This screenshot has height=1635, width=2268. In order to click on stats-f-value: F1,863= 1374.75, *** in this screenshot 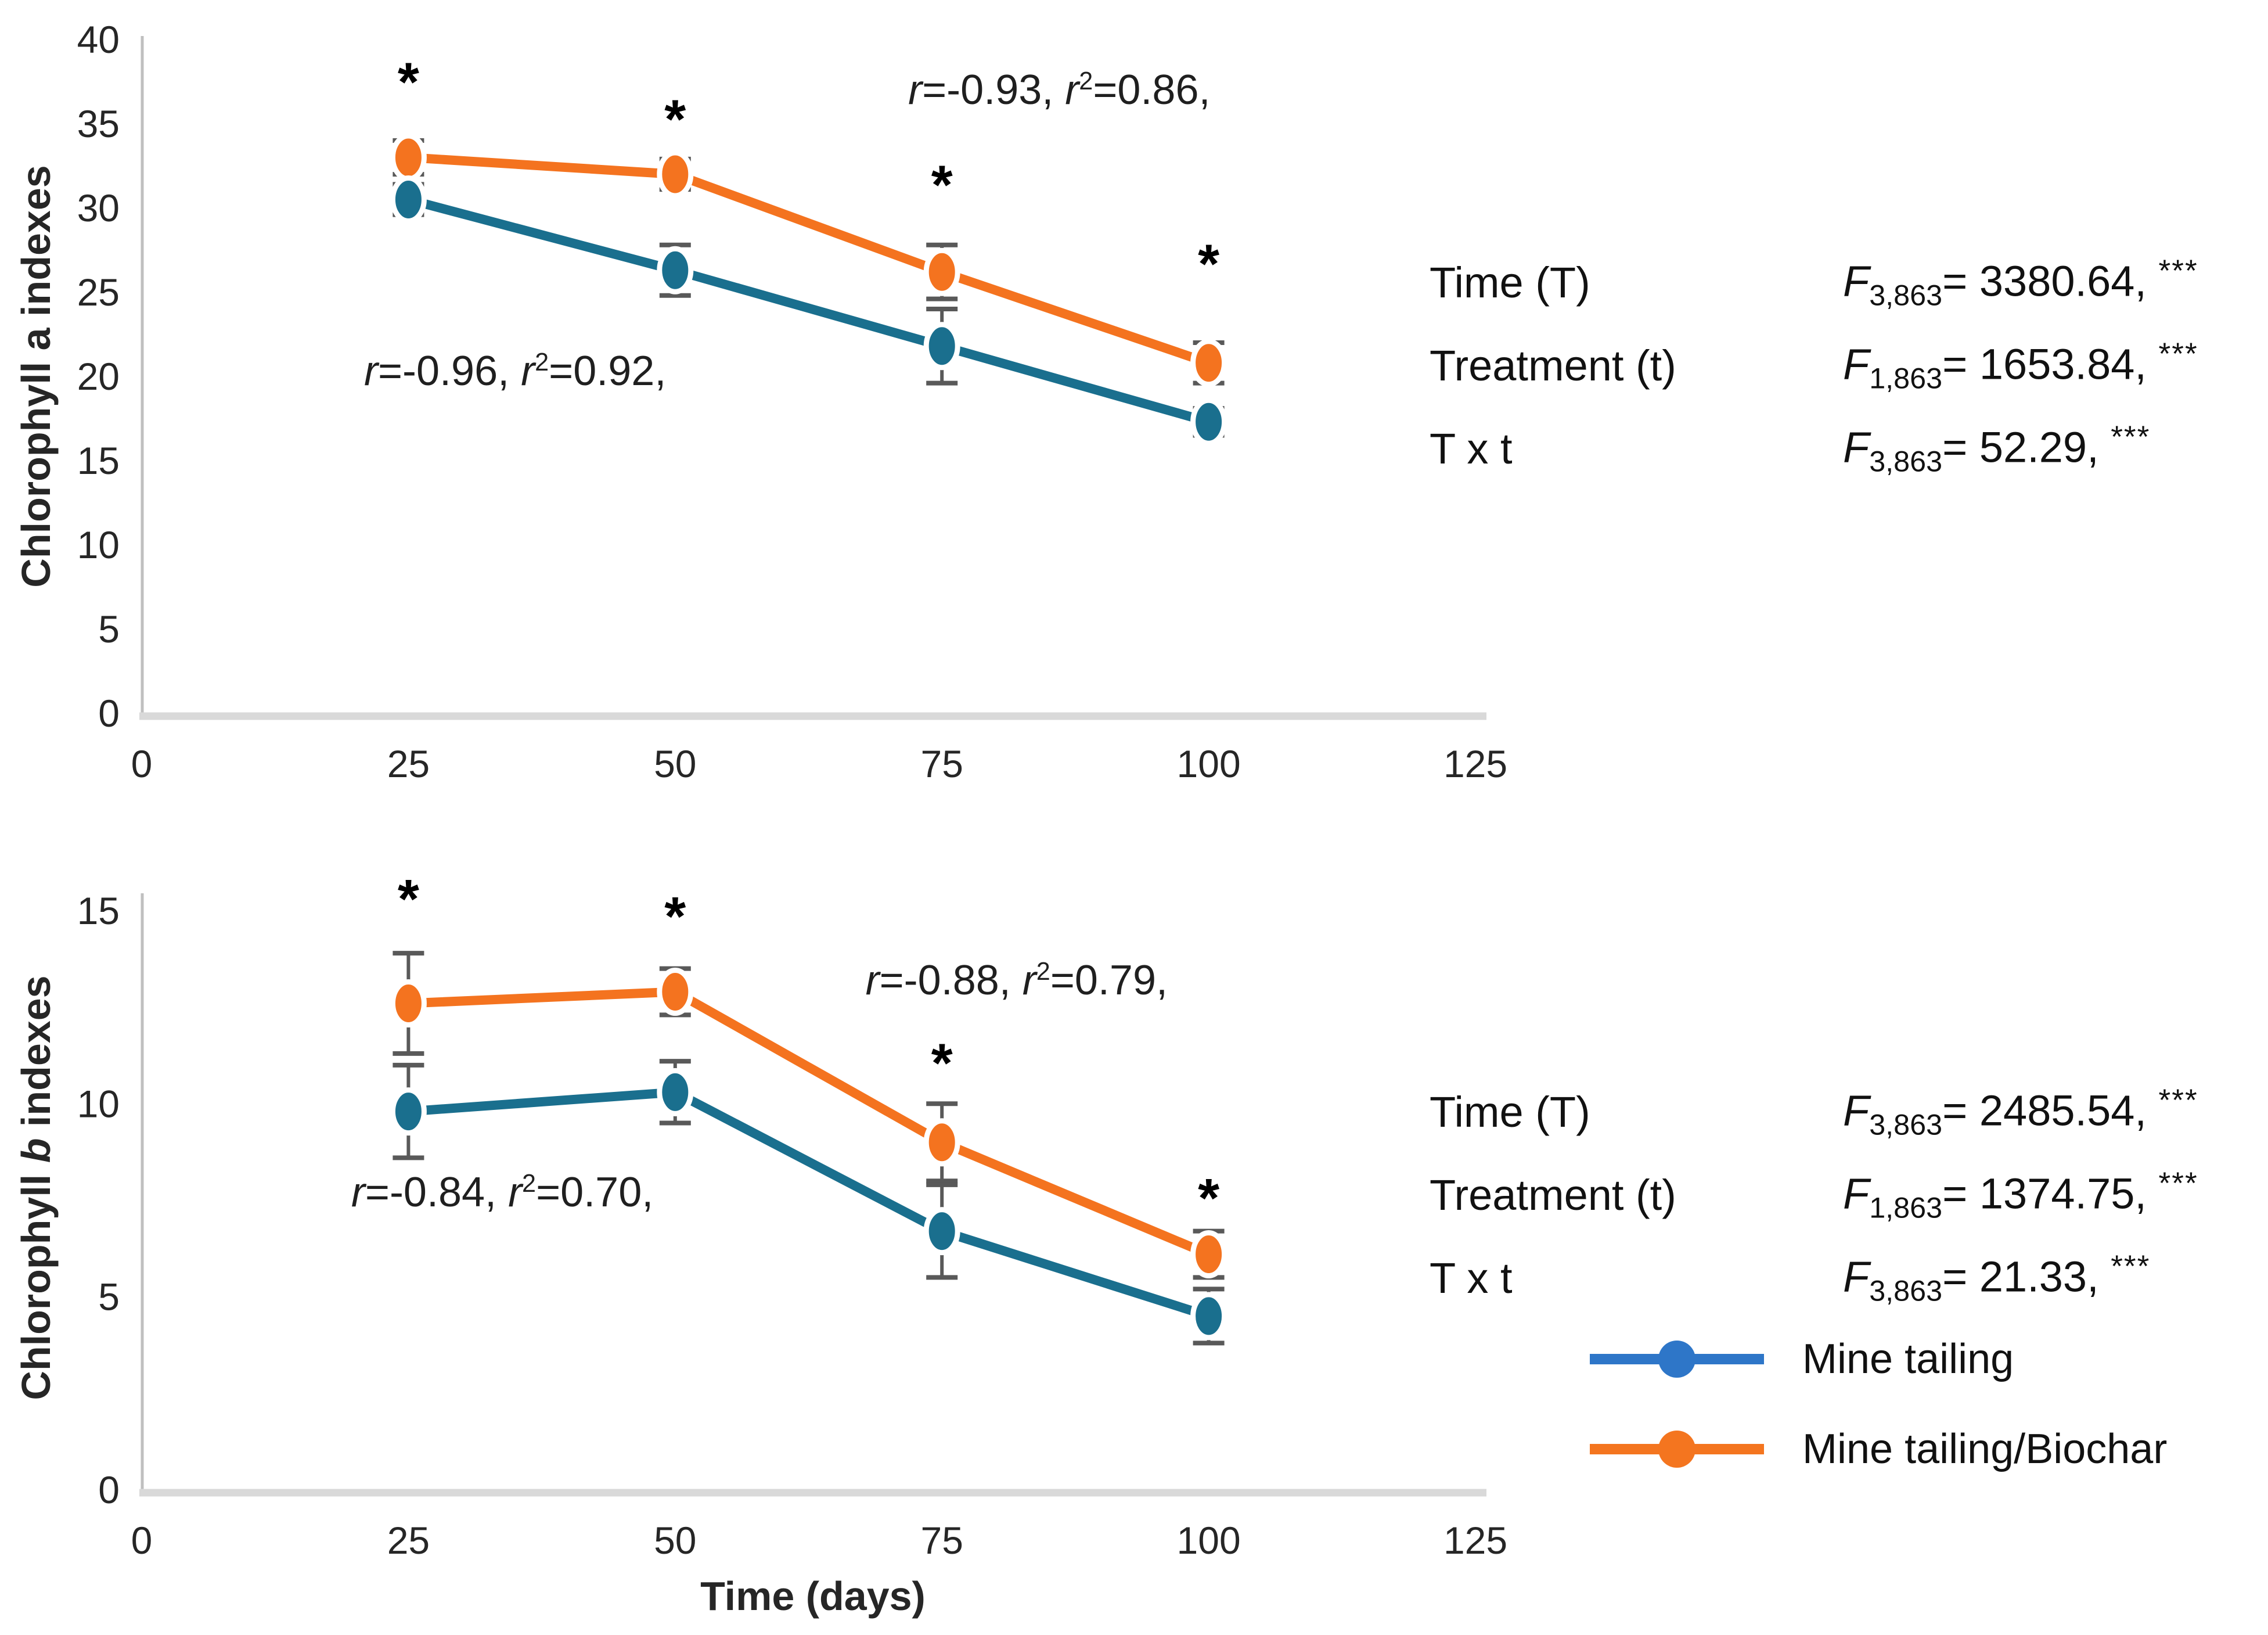, I will do `click(2021, 1195)`.